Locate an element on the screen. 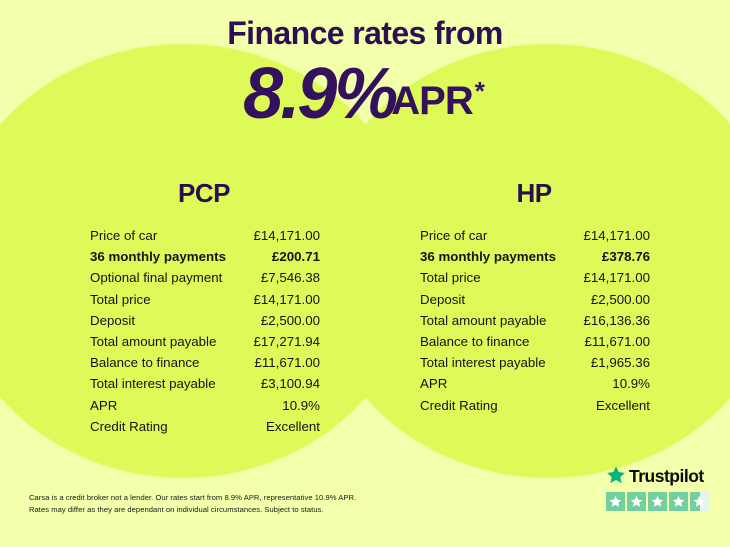  trustpilot-logo: Trustpilot is located at coordinates (661, 477).